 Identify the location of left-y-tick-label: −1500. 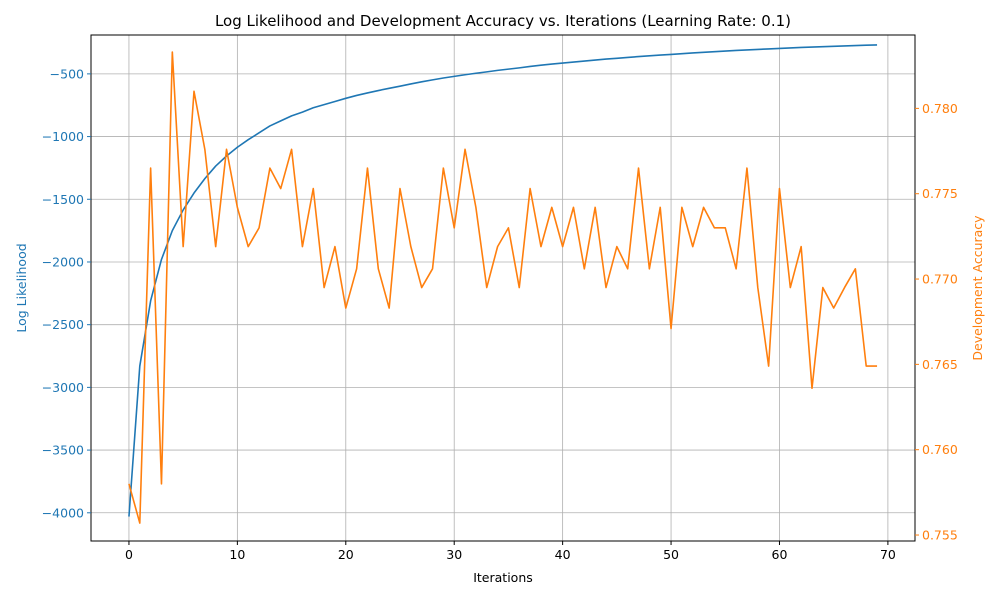
(63, 199).